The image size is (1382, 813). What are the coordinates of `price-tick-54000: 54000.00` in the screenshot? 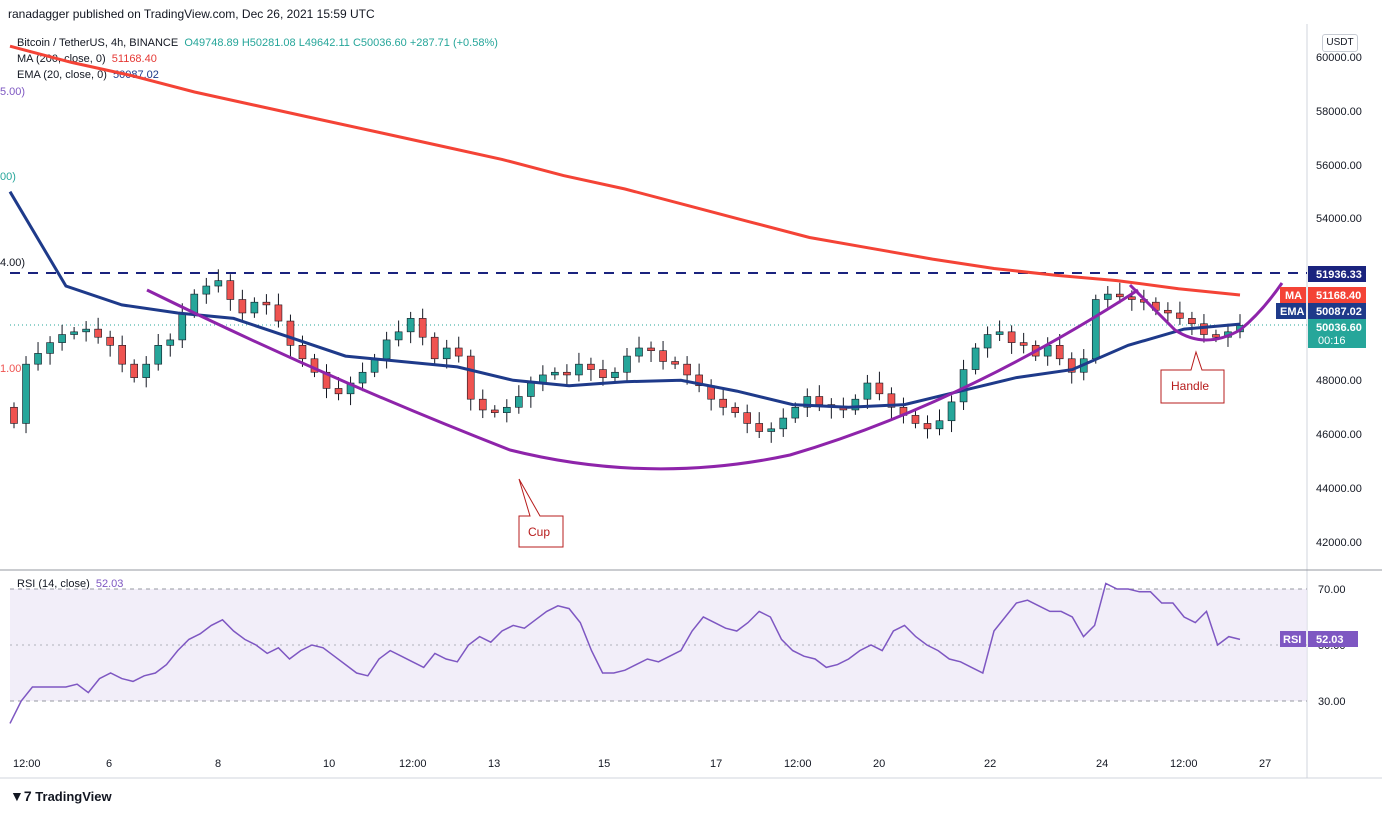 It's located at (1339, 219).